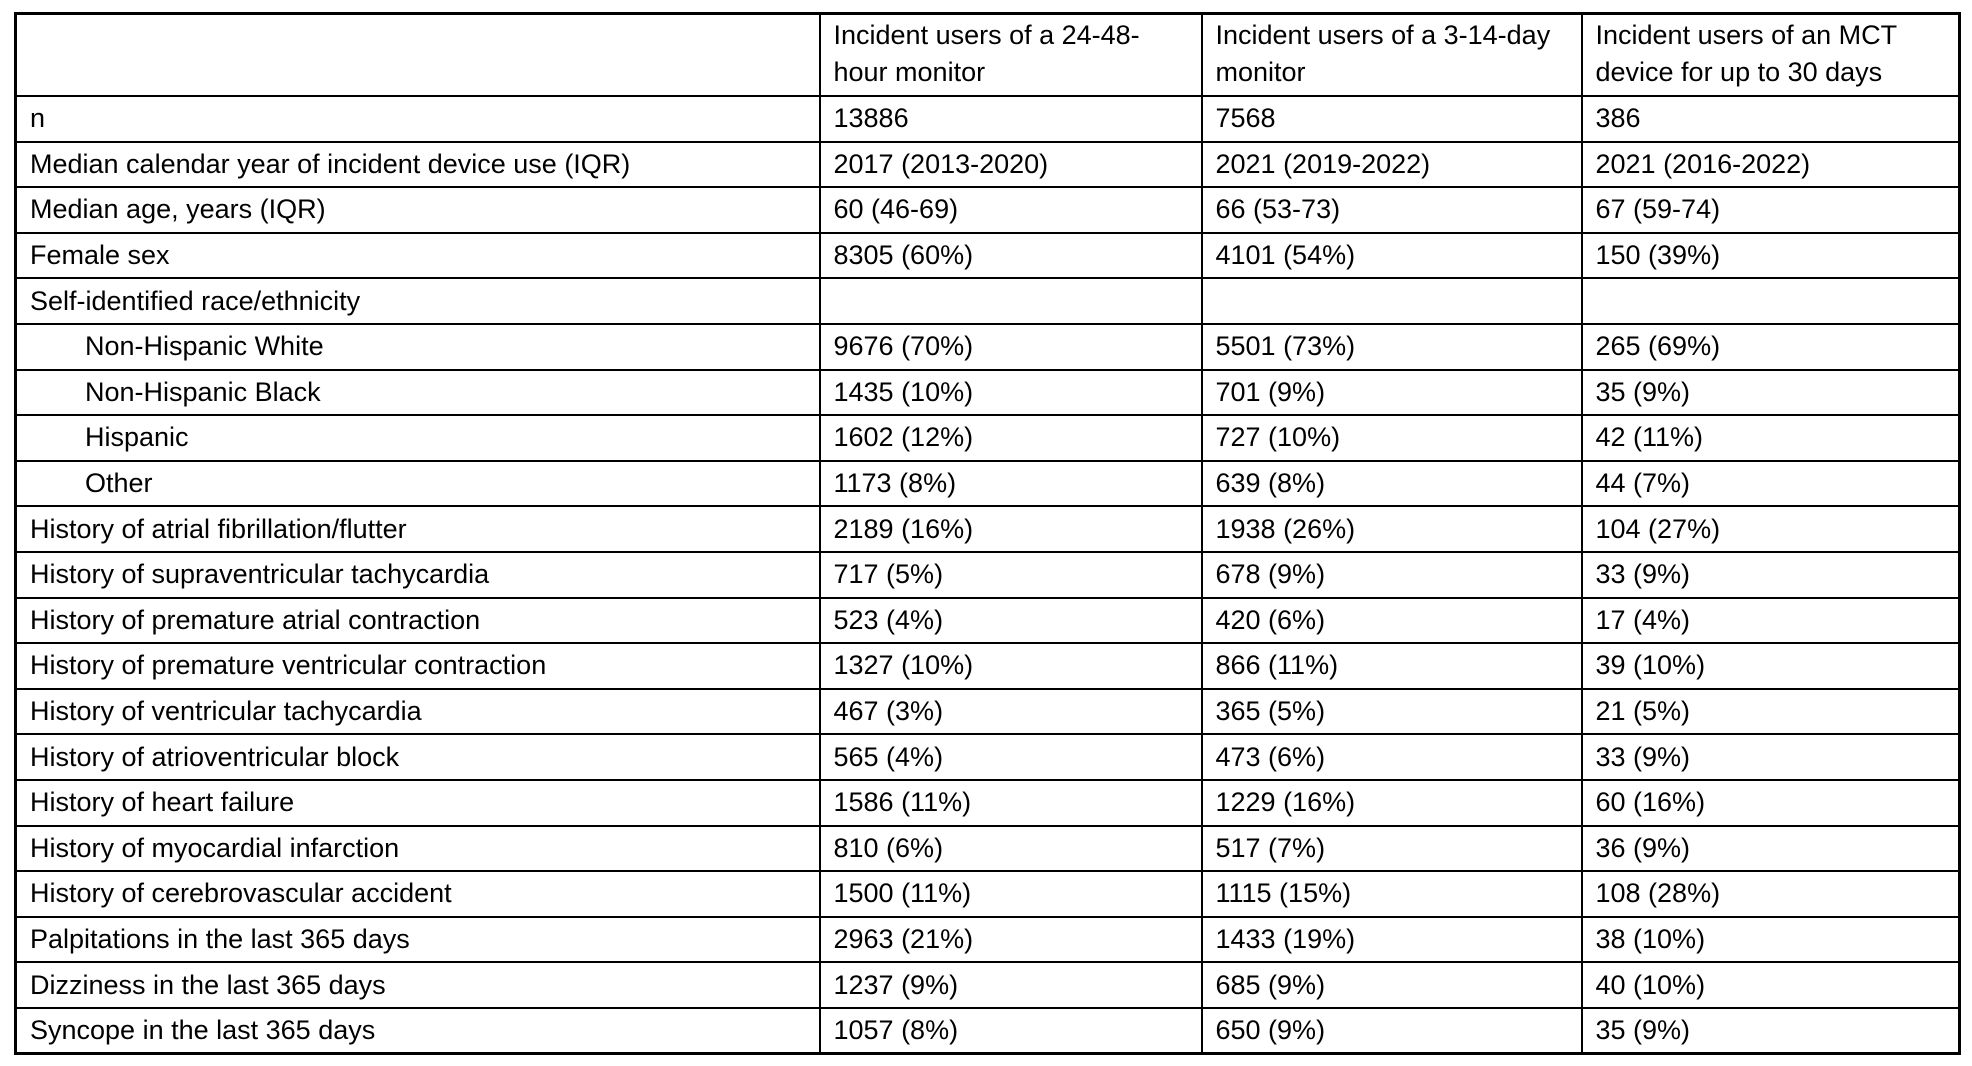 The image size is (1972, 1066). What do you see at coordinates (417, 392) in the screenshot?
I see `row-label: Non-Hispanic Black` at bounding box center [417, 392].